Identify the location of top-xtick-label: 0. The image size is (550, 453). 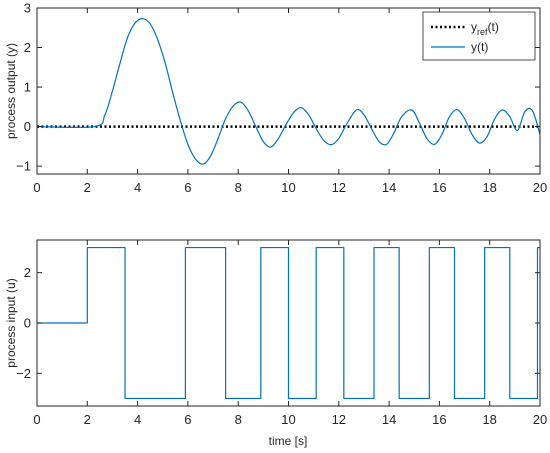
(36, 187).